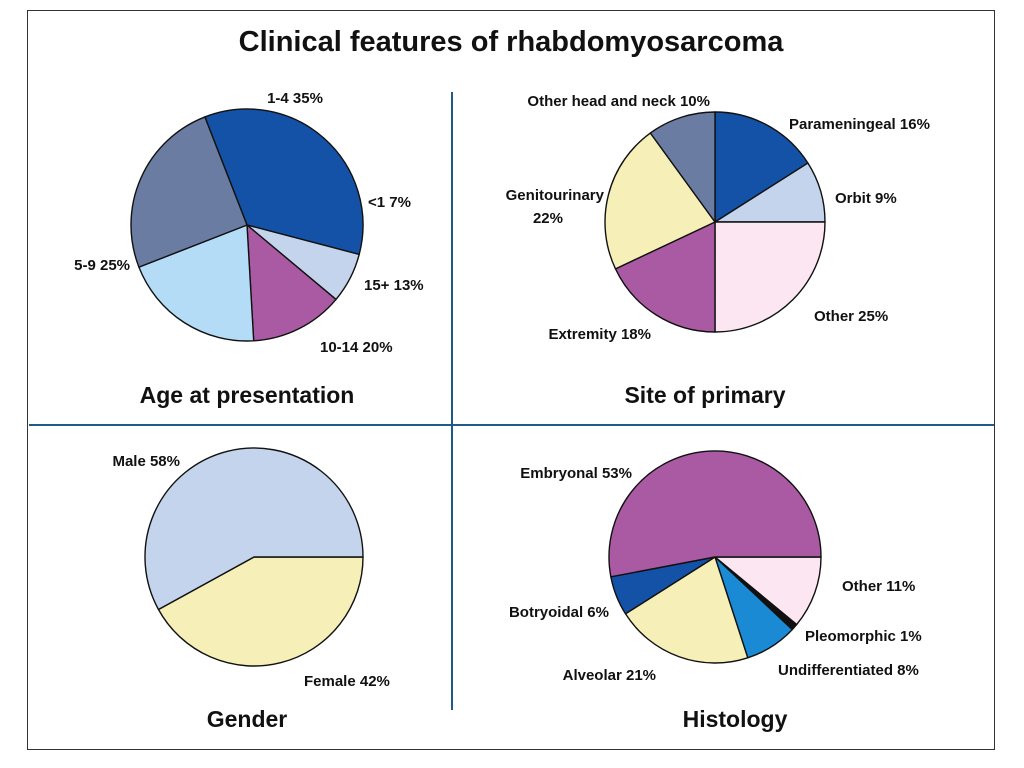  Describe the element at coordinates (247, 395) in the screenshot. I see `pie-title-age: Age at presentation` at that location.